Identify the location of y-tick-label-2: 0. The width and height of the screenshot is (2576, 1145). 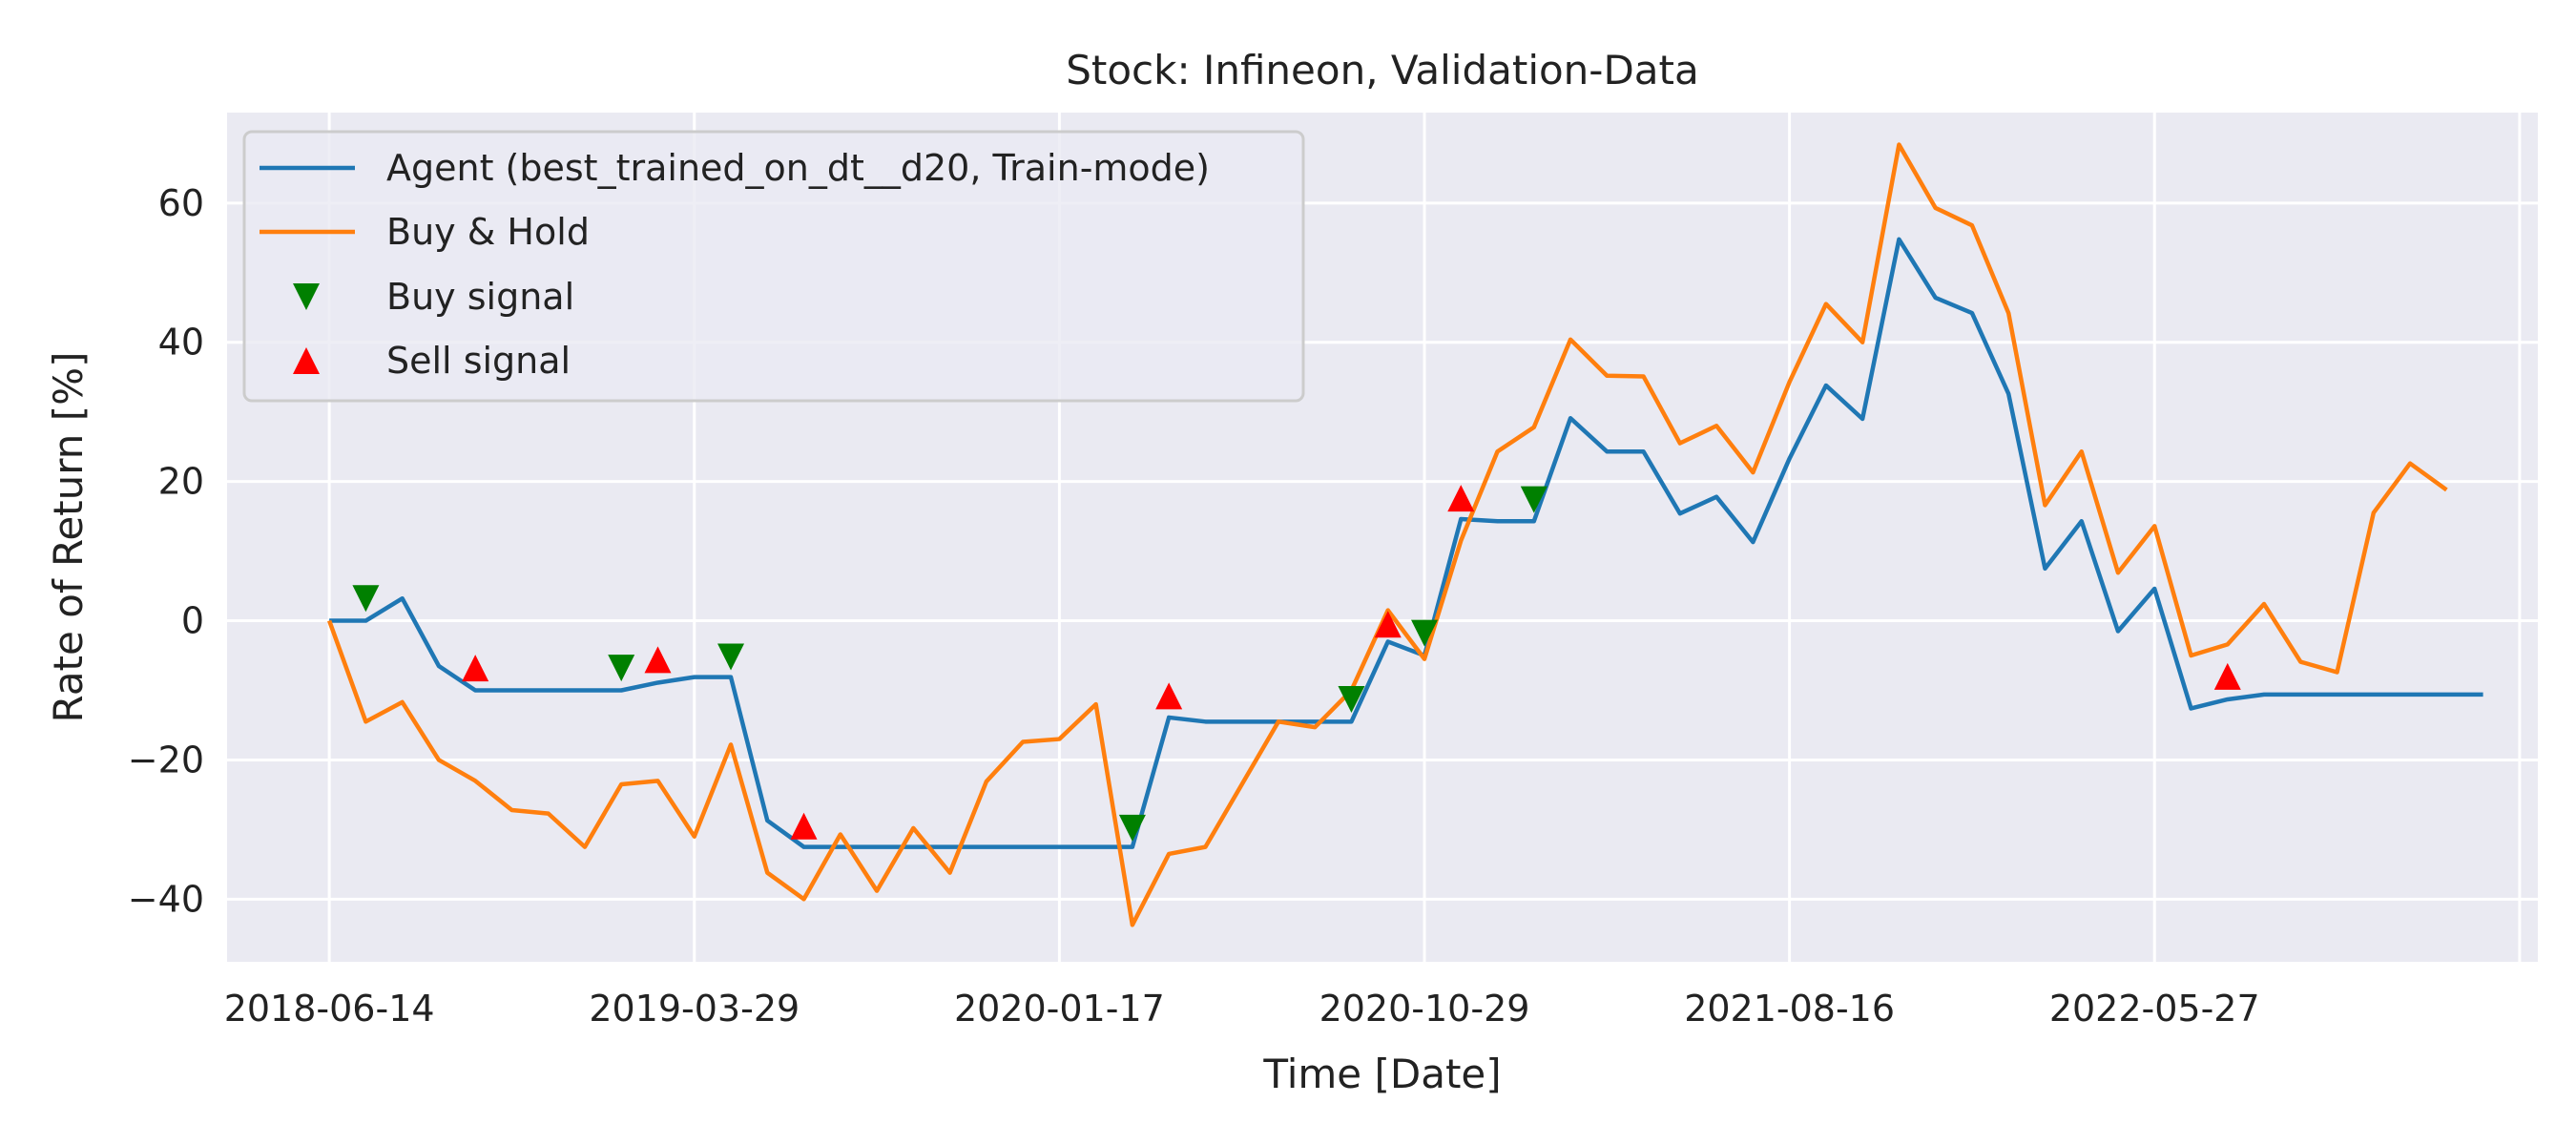
(192, 621).